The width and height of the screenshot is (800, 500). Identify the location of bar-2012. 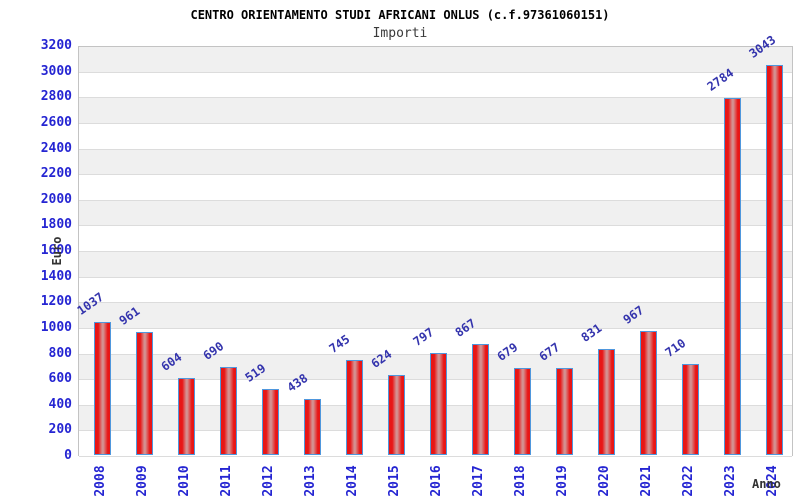
(270, 421).